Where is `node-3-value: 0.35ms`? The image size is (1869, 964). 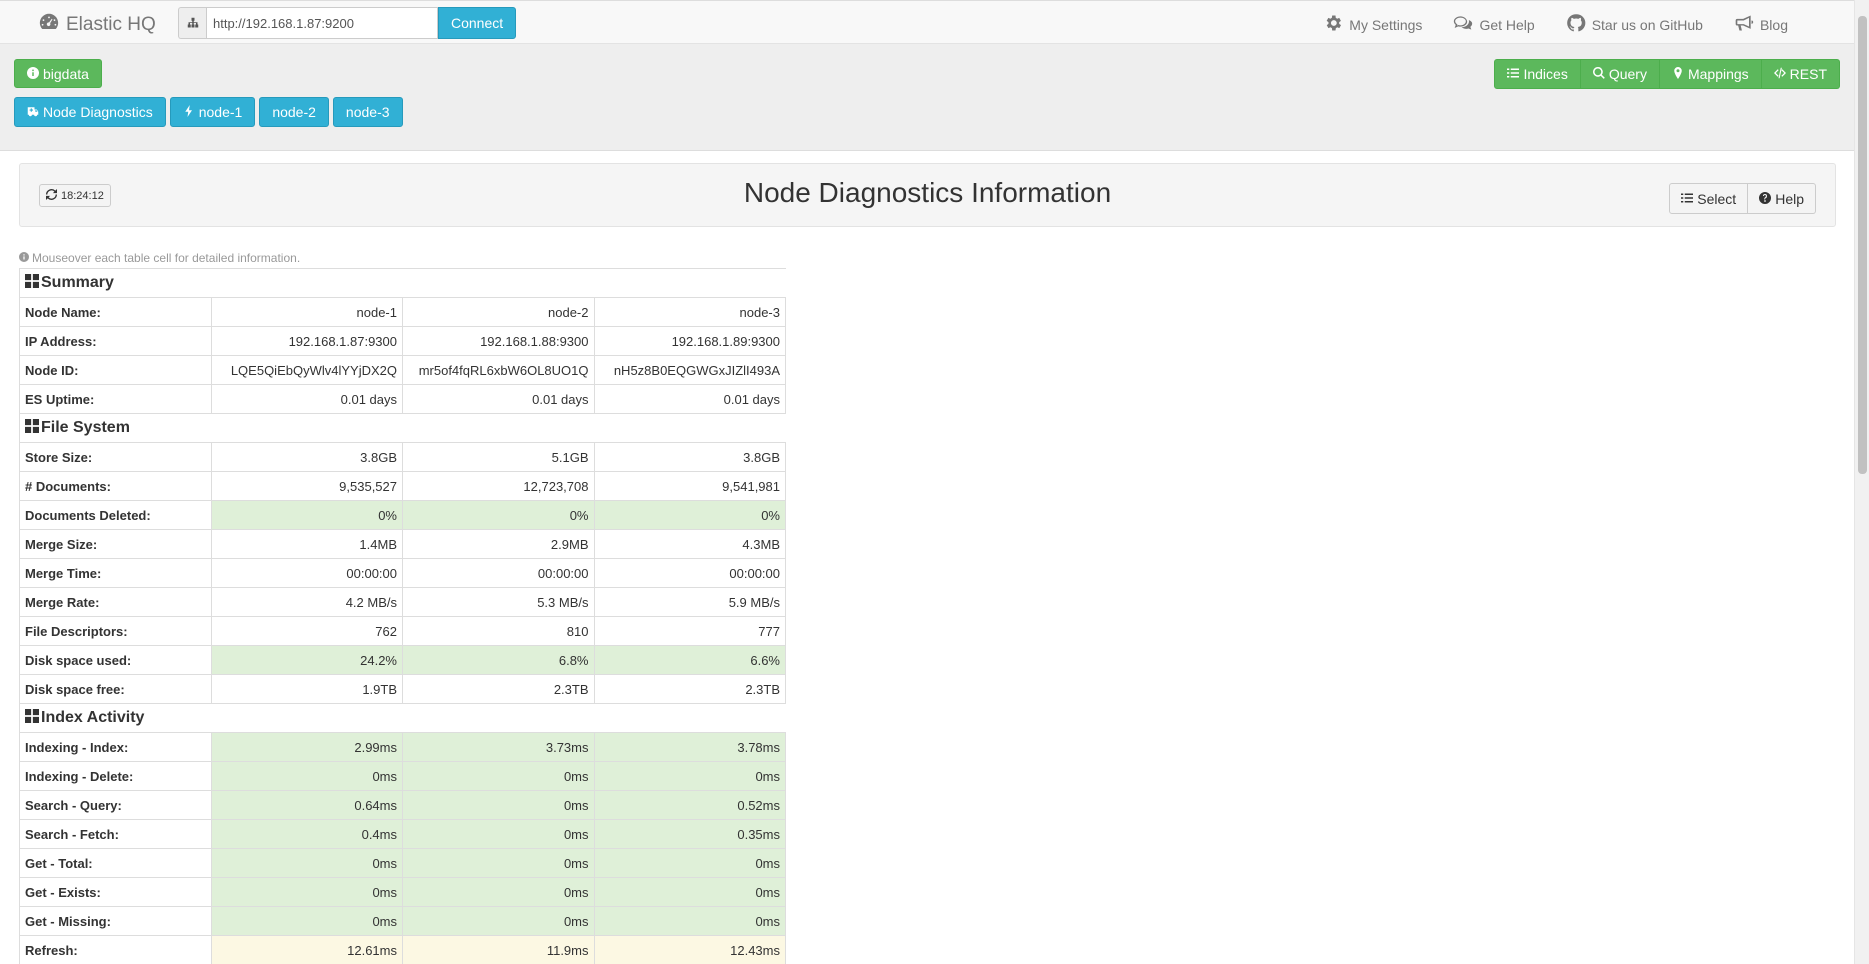
node-3-value: 0.35ms is located at coordinates (689, 834).